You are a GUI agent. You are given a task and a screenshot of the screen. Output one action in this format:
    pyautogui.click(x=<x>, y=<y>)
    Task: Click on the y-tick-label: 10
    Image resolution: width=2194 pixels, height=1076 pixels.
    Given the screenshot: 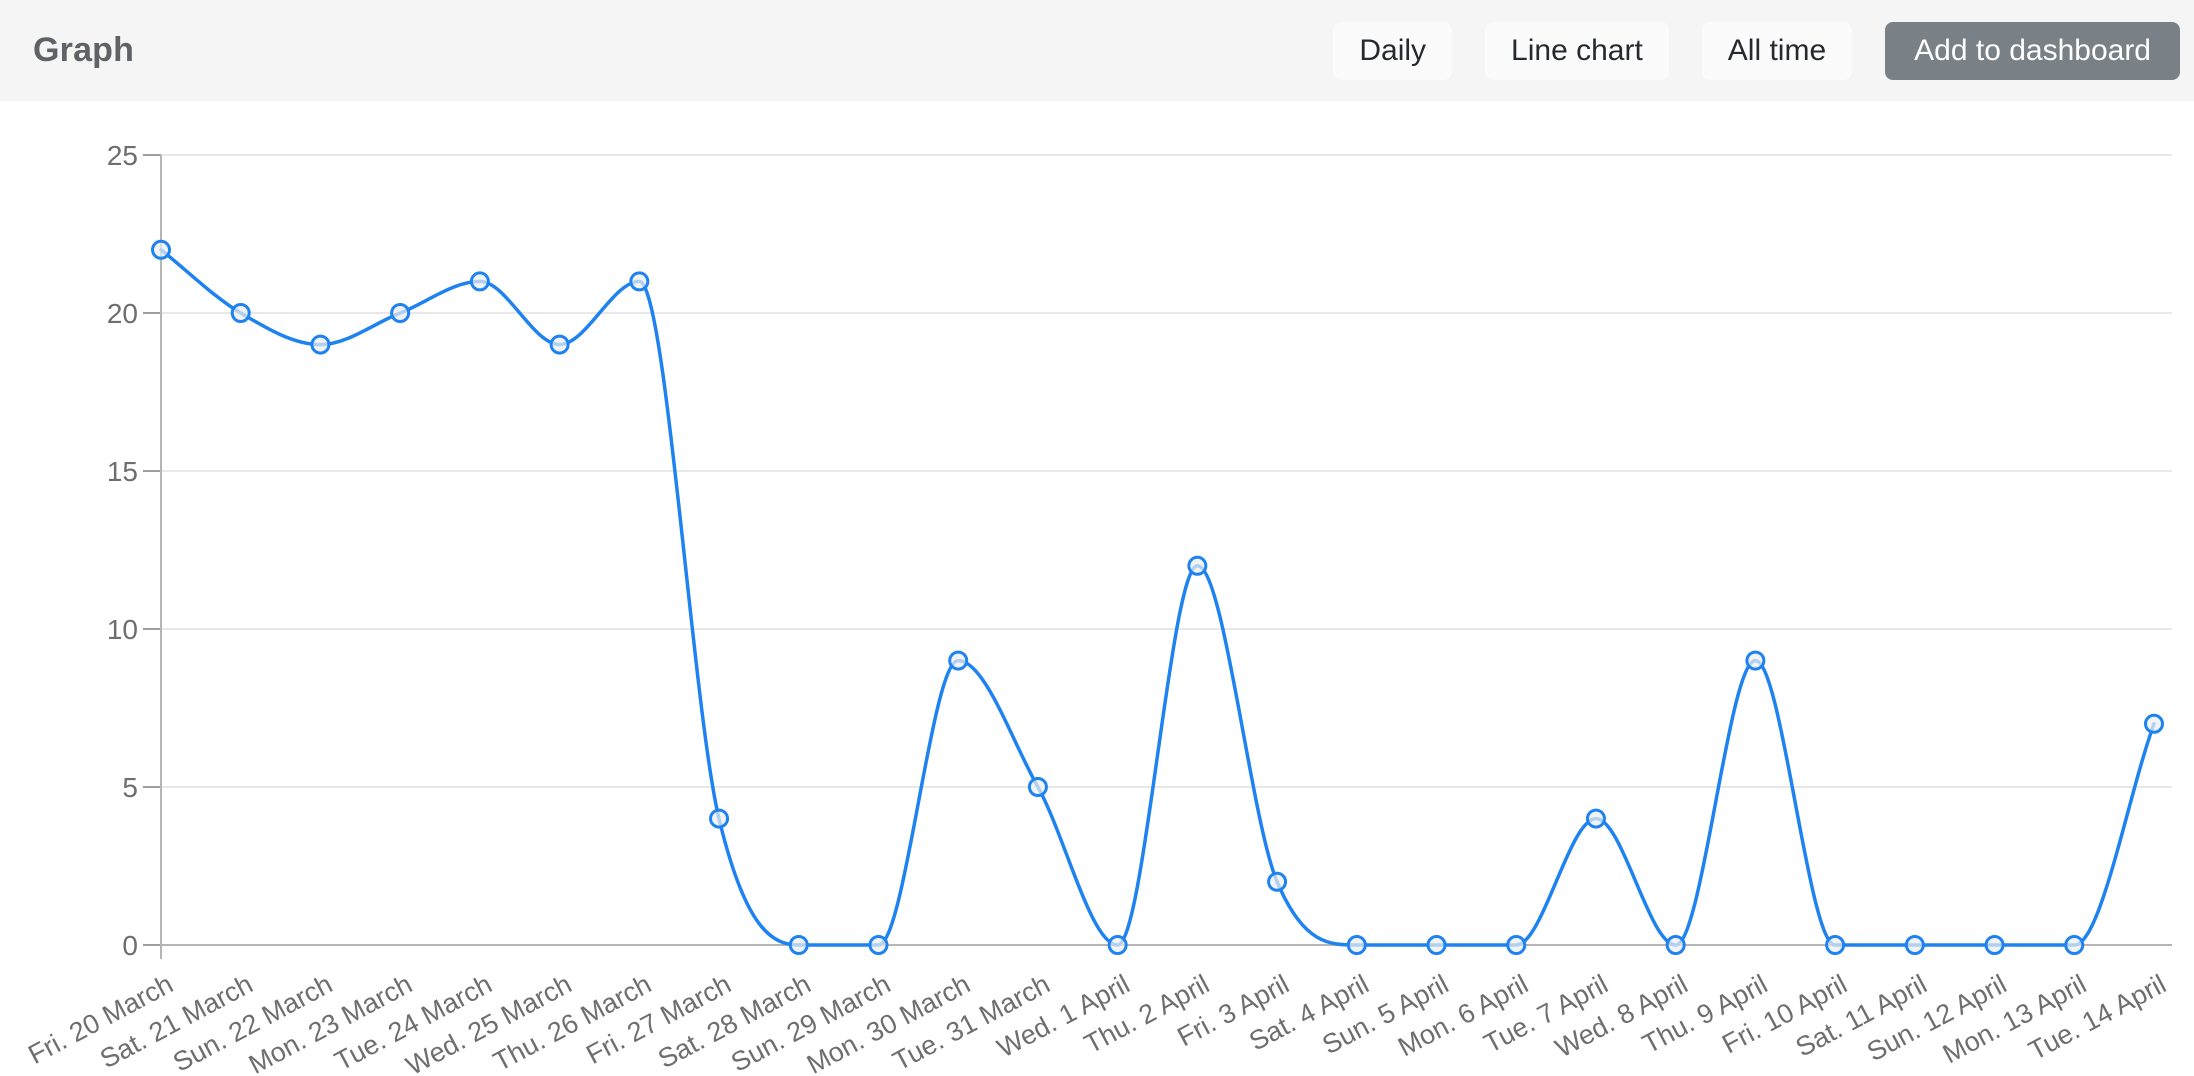 What is the action you would take?
    pyautogui.click(x=122, y=629)
    